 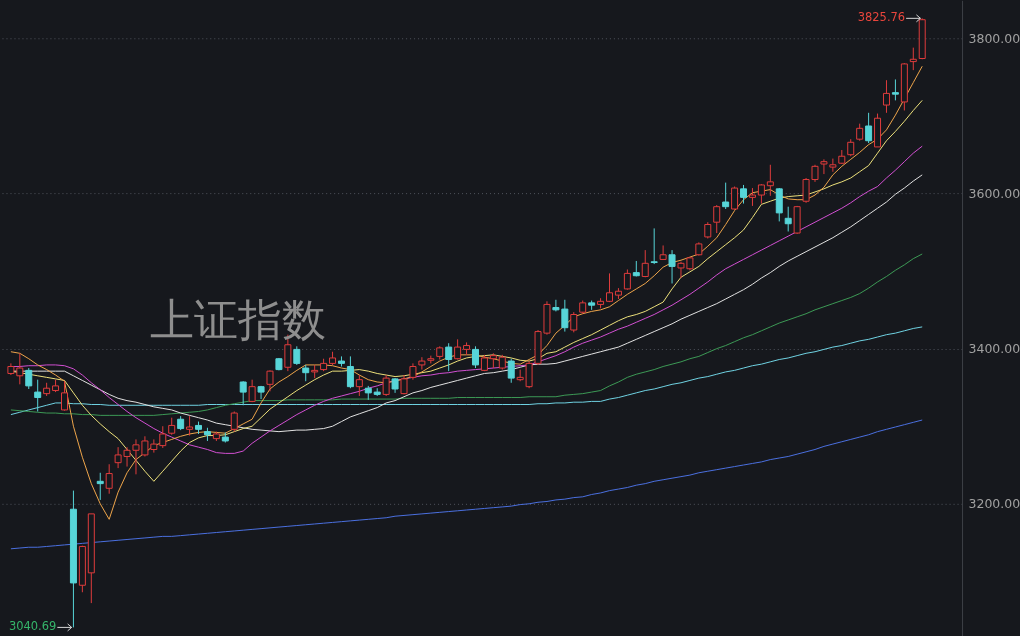 I want to click on y-tick-label: 3800.00, so click(x=994, y=38).